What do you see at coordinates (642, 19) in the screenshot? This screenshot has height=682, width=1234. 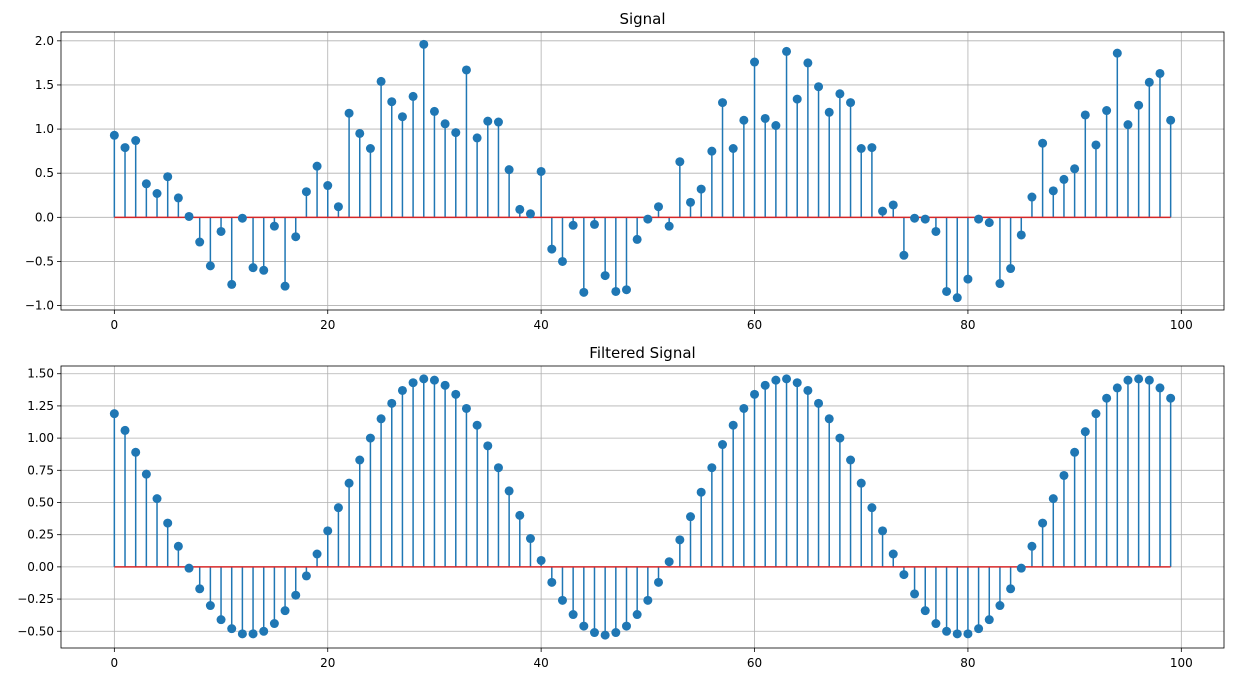 I see `chart-title: Signal` at bounding box center [642, 19].